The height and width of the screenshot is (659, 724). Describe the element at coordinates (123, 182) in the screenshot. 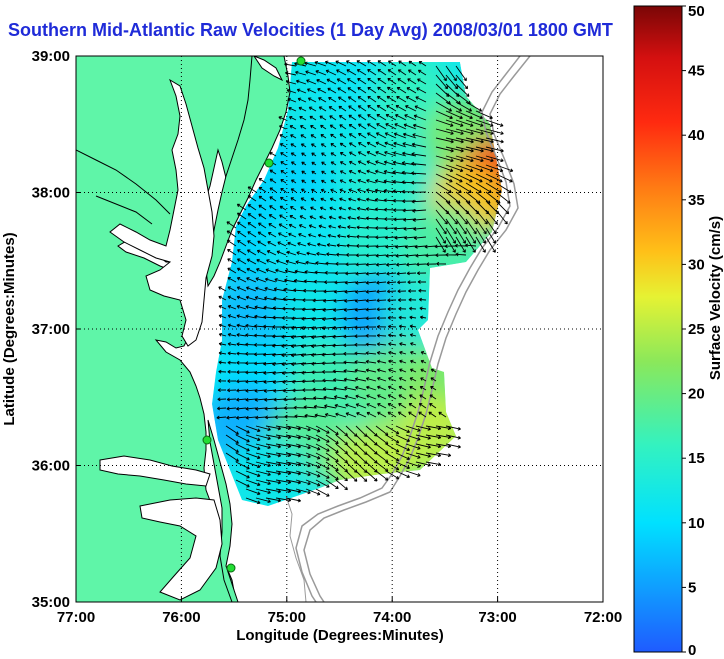

I see `potomac-river` at that location.